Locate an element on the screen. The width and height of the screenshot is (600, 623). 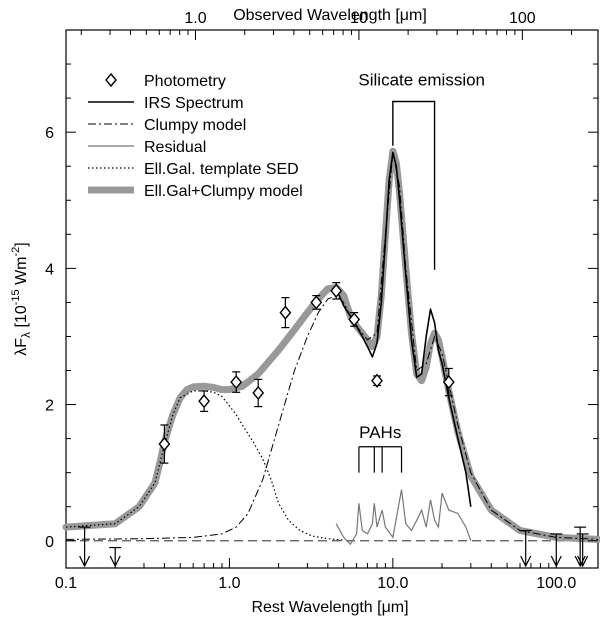
x-tick-label: 100.0 is located at coordinates (556, 583).